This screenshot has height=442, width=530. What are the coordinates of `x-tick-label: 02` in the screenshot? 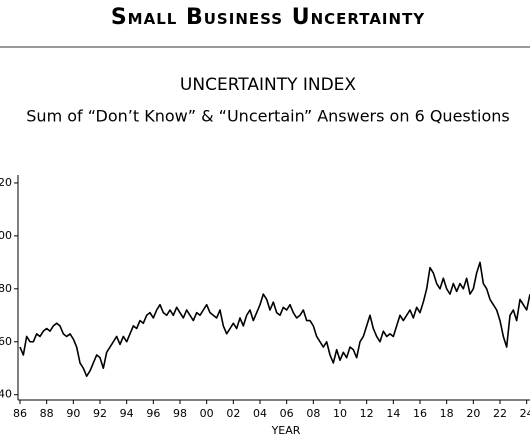 It's located at (233, 413).